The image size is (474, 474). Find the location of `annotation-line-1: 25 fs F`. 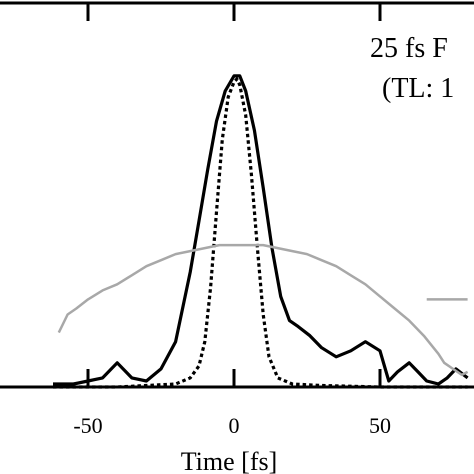

annotation-line-1: 25 fs F is located at coordinates (409, 48).